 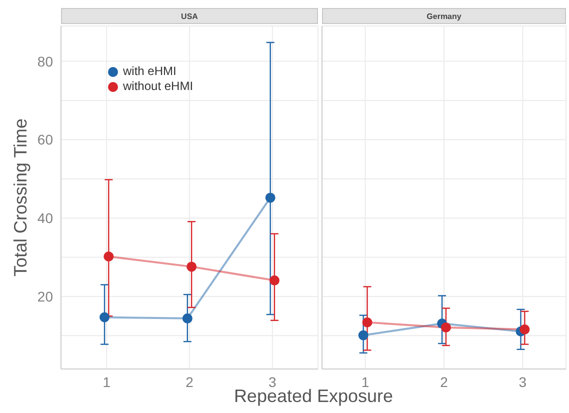 What do you see at coordinates (444, 16) in the screenshot?
I see `chart-title: Germany` at bounding box center [444, 16].